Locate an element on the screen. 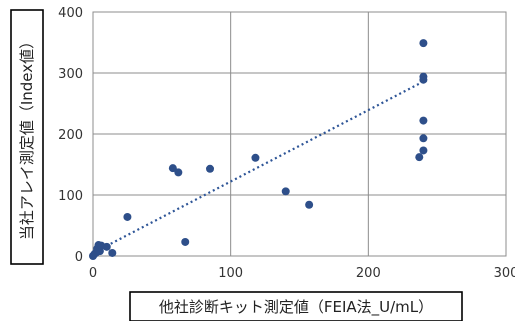  x-axis-title: 他社診断キット測定値（FEIA法_U/mL） is located at coordinates (296, 307).